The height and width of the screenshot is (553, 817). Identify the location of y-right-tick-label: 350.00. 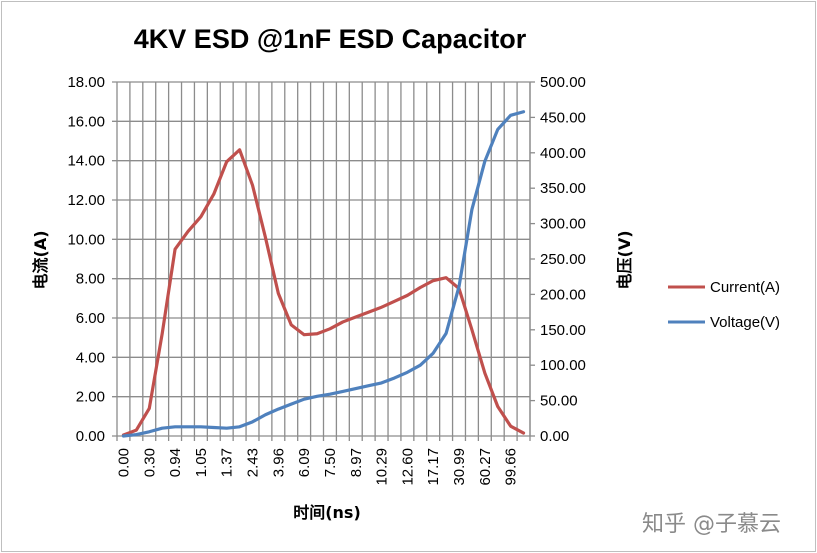
(563, 188).